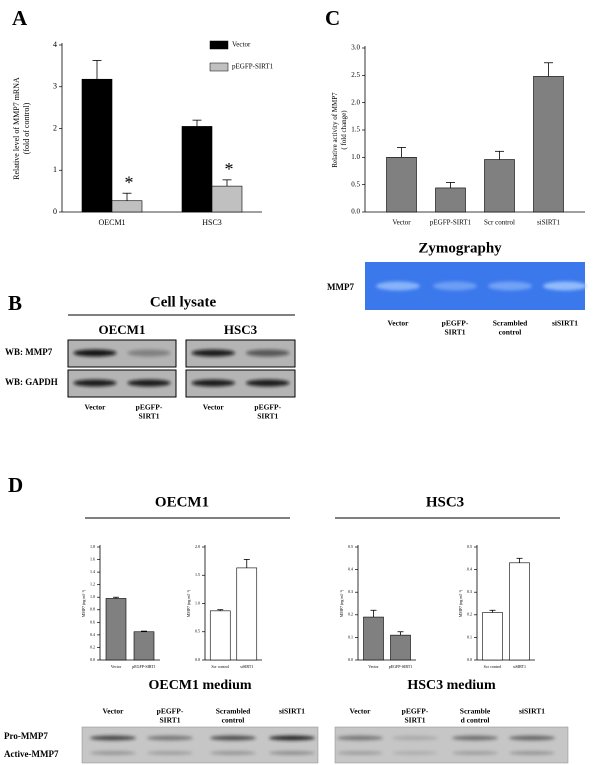 The image size is (600, 765). I want to click on lane-label: control, so click(233, 720).